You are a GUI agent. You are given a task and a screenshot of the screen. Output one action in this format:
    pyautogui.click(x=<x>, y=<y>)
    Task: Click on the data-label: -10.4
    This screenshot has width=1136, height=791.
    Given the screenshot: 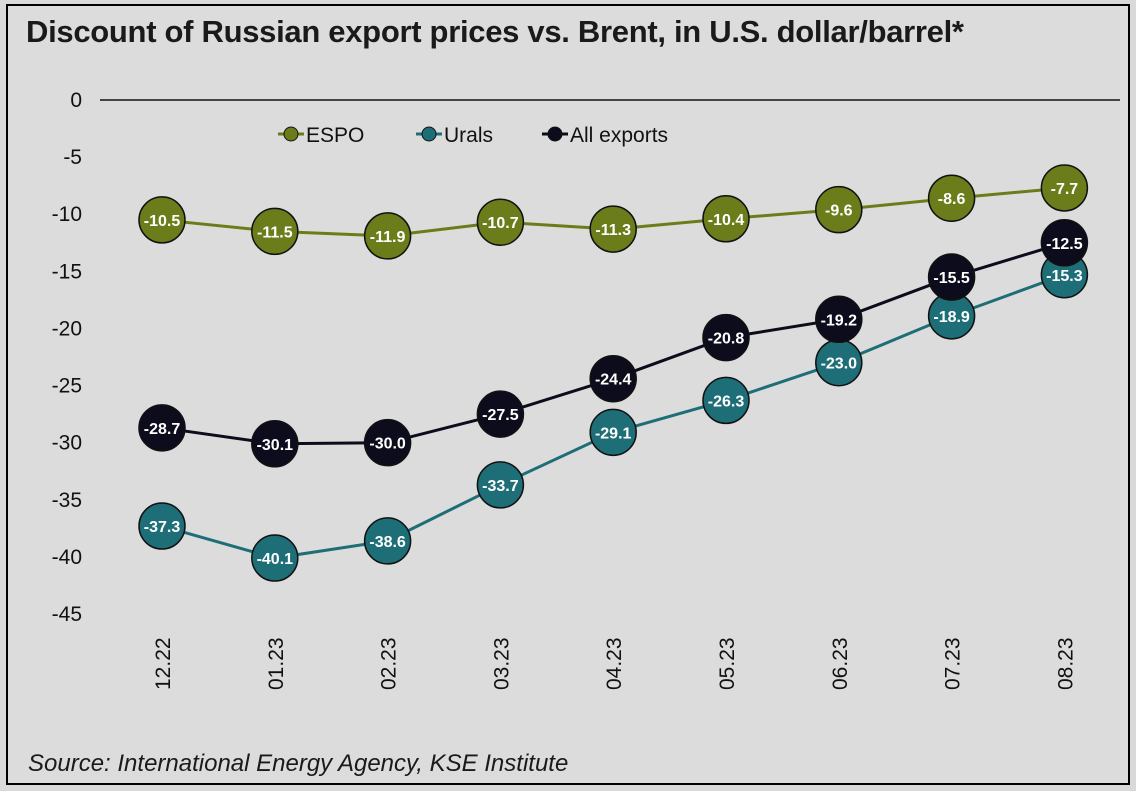 What is the action you would take?
    pyautogui.click(x=726, y=220)
    